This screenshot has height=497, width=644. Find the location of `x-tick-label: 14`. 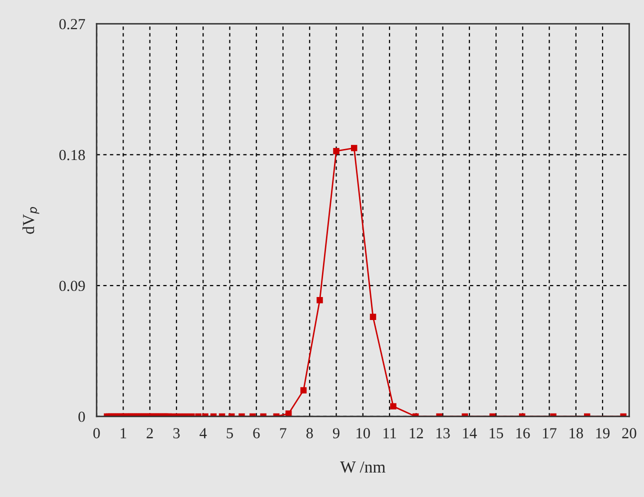

x-tick-label: 14 is located at coordinates (470, 433).